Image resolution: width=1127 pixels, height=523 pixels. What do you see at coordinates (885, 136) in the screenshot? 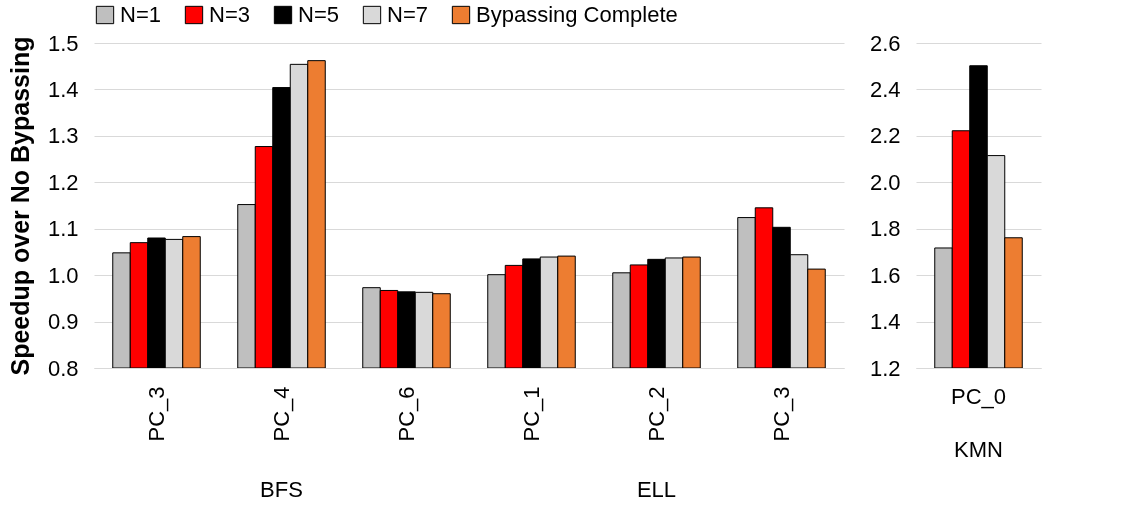
I see `y-tick-label: 2.2` at bounding box center [885, 136].